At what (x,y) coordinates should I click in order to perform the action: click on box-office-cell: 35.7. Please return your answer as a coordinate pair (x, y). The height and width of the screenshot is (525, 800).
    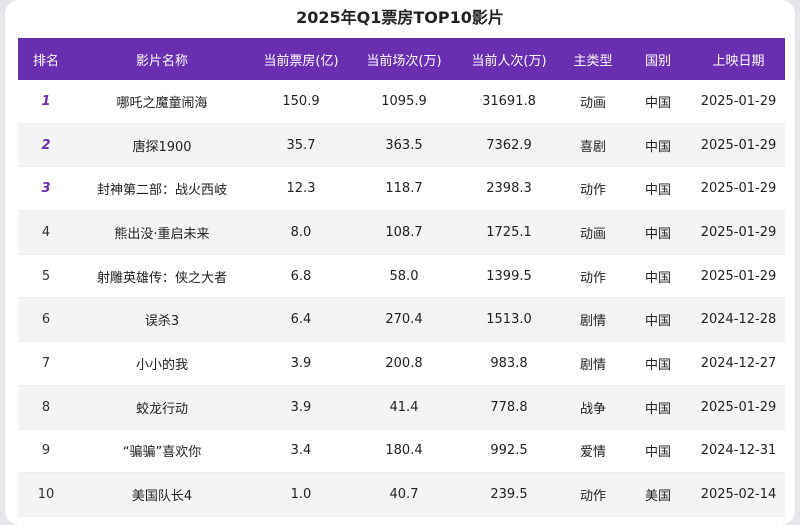
    Looking at the image, I should click on (301, 145).